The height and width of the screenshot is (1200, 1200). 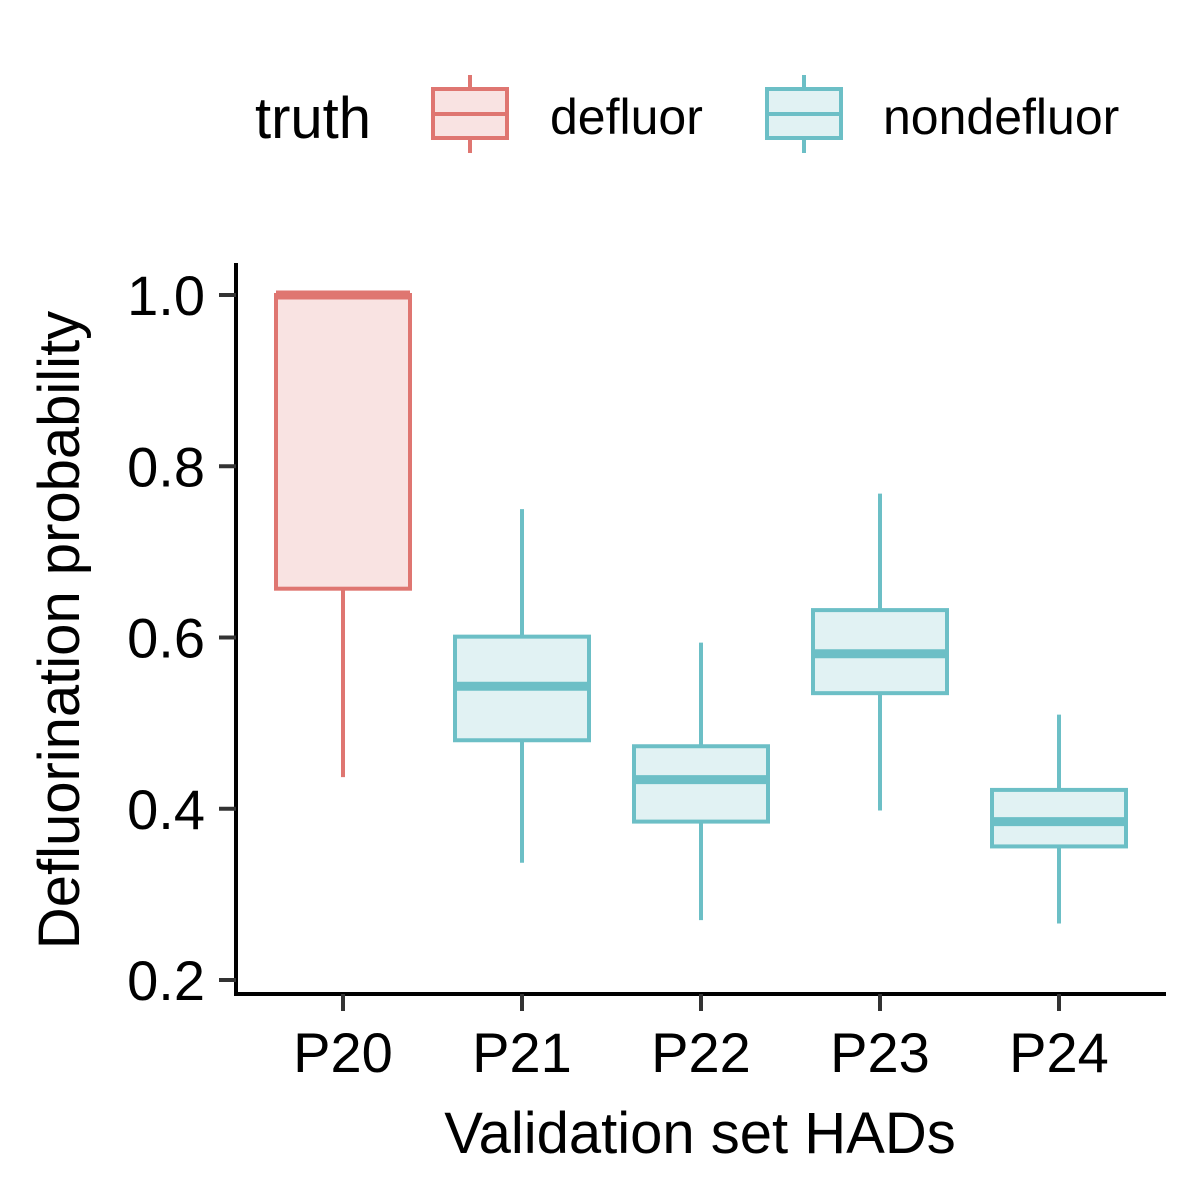 What do you see at coordinates (166, 980) in the screenshot?
I see `y-tick-label: 0.2` at bounding box center [166, 980].